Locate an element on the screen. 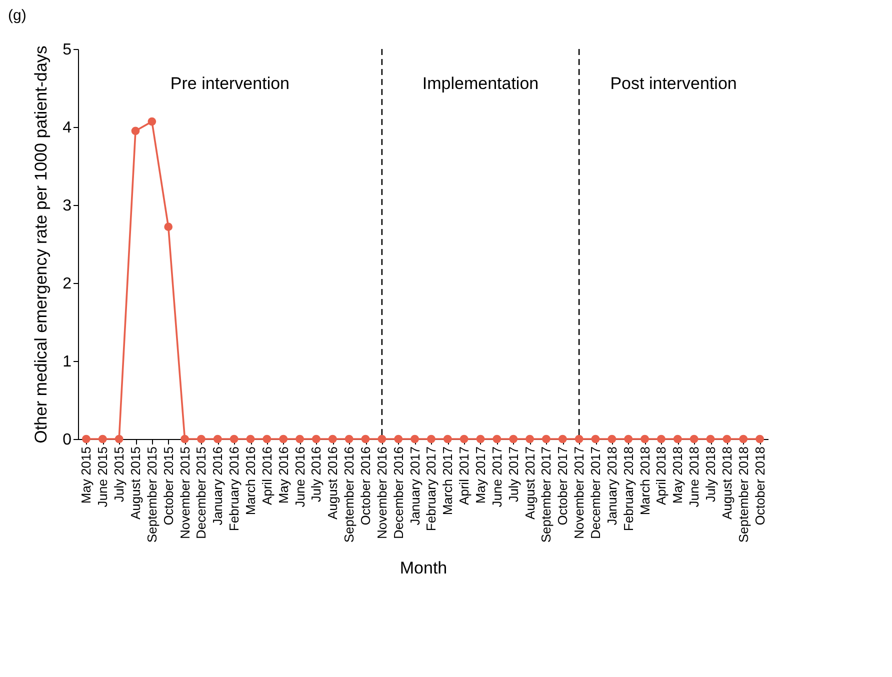 This screenshot has height=677, width=892. x-tick-label: June 2015 is located at coordinates (102, 477).